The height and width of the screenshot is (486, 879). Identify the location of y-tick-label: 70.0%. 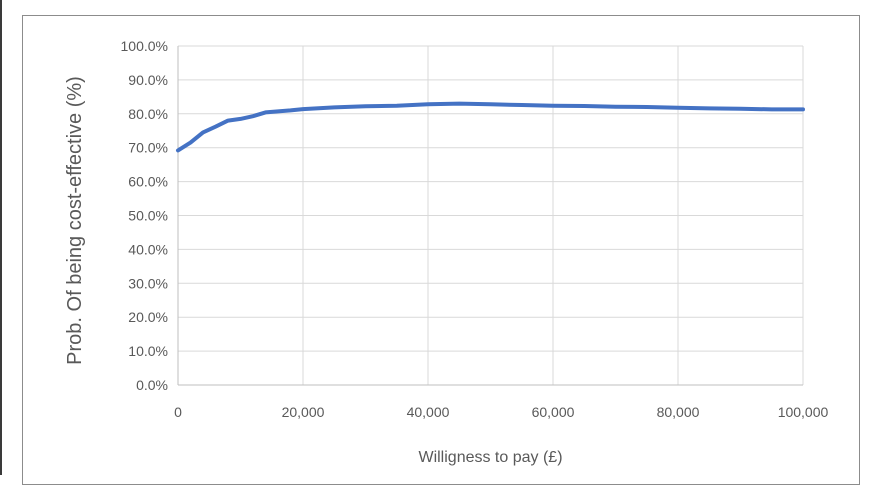
(148, 148).